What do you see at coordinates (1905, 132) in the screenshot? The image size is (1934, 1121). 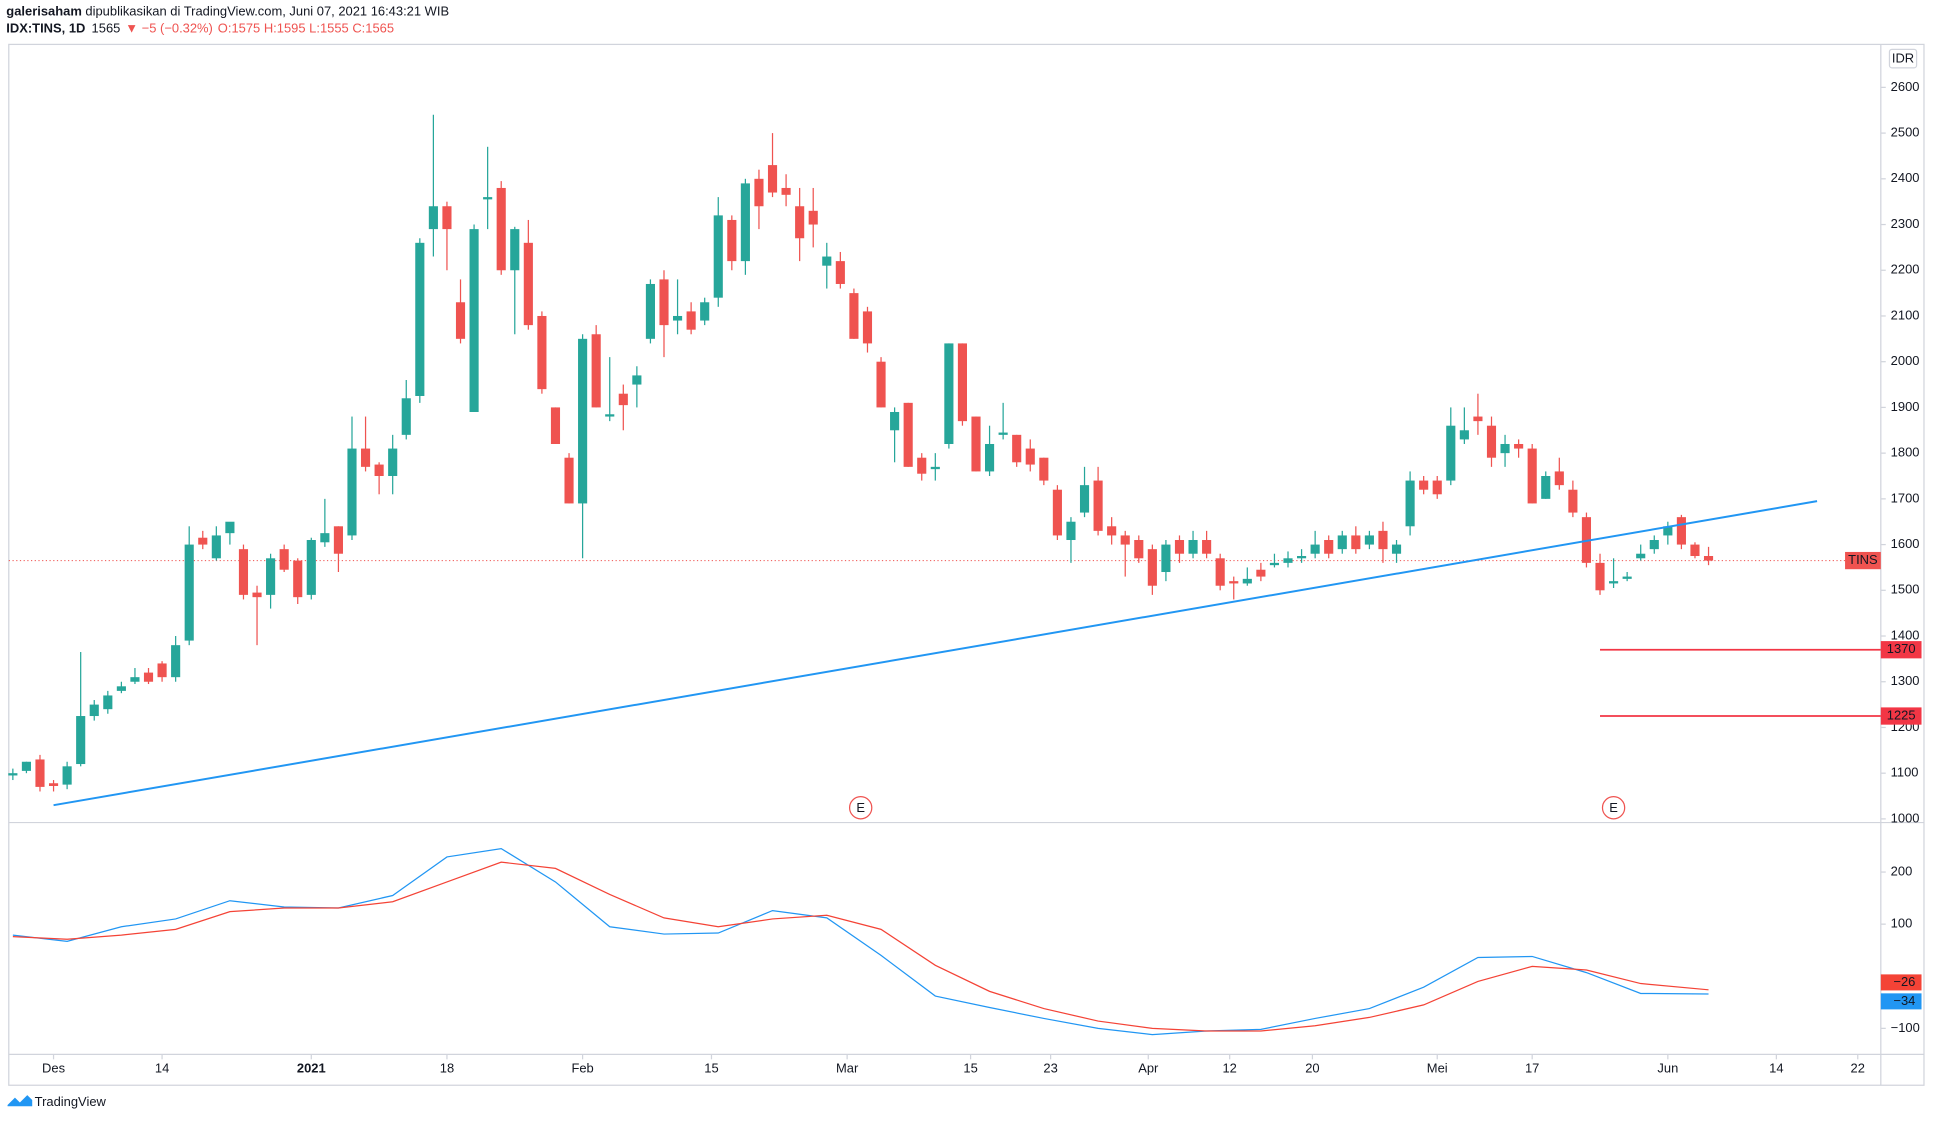 I see `y-tick-label: 2500` at bounding box center [1905, 132].